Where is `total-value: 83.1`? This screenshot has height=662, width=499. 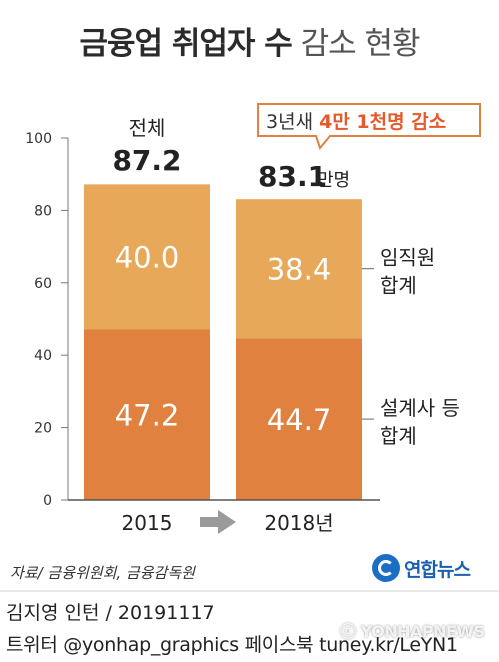 total-value: 83.1 is located at coordinates (292, 176).